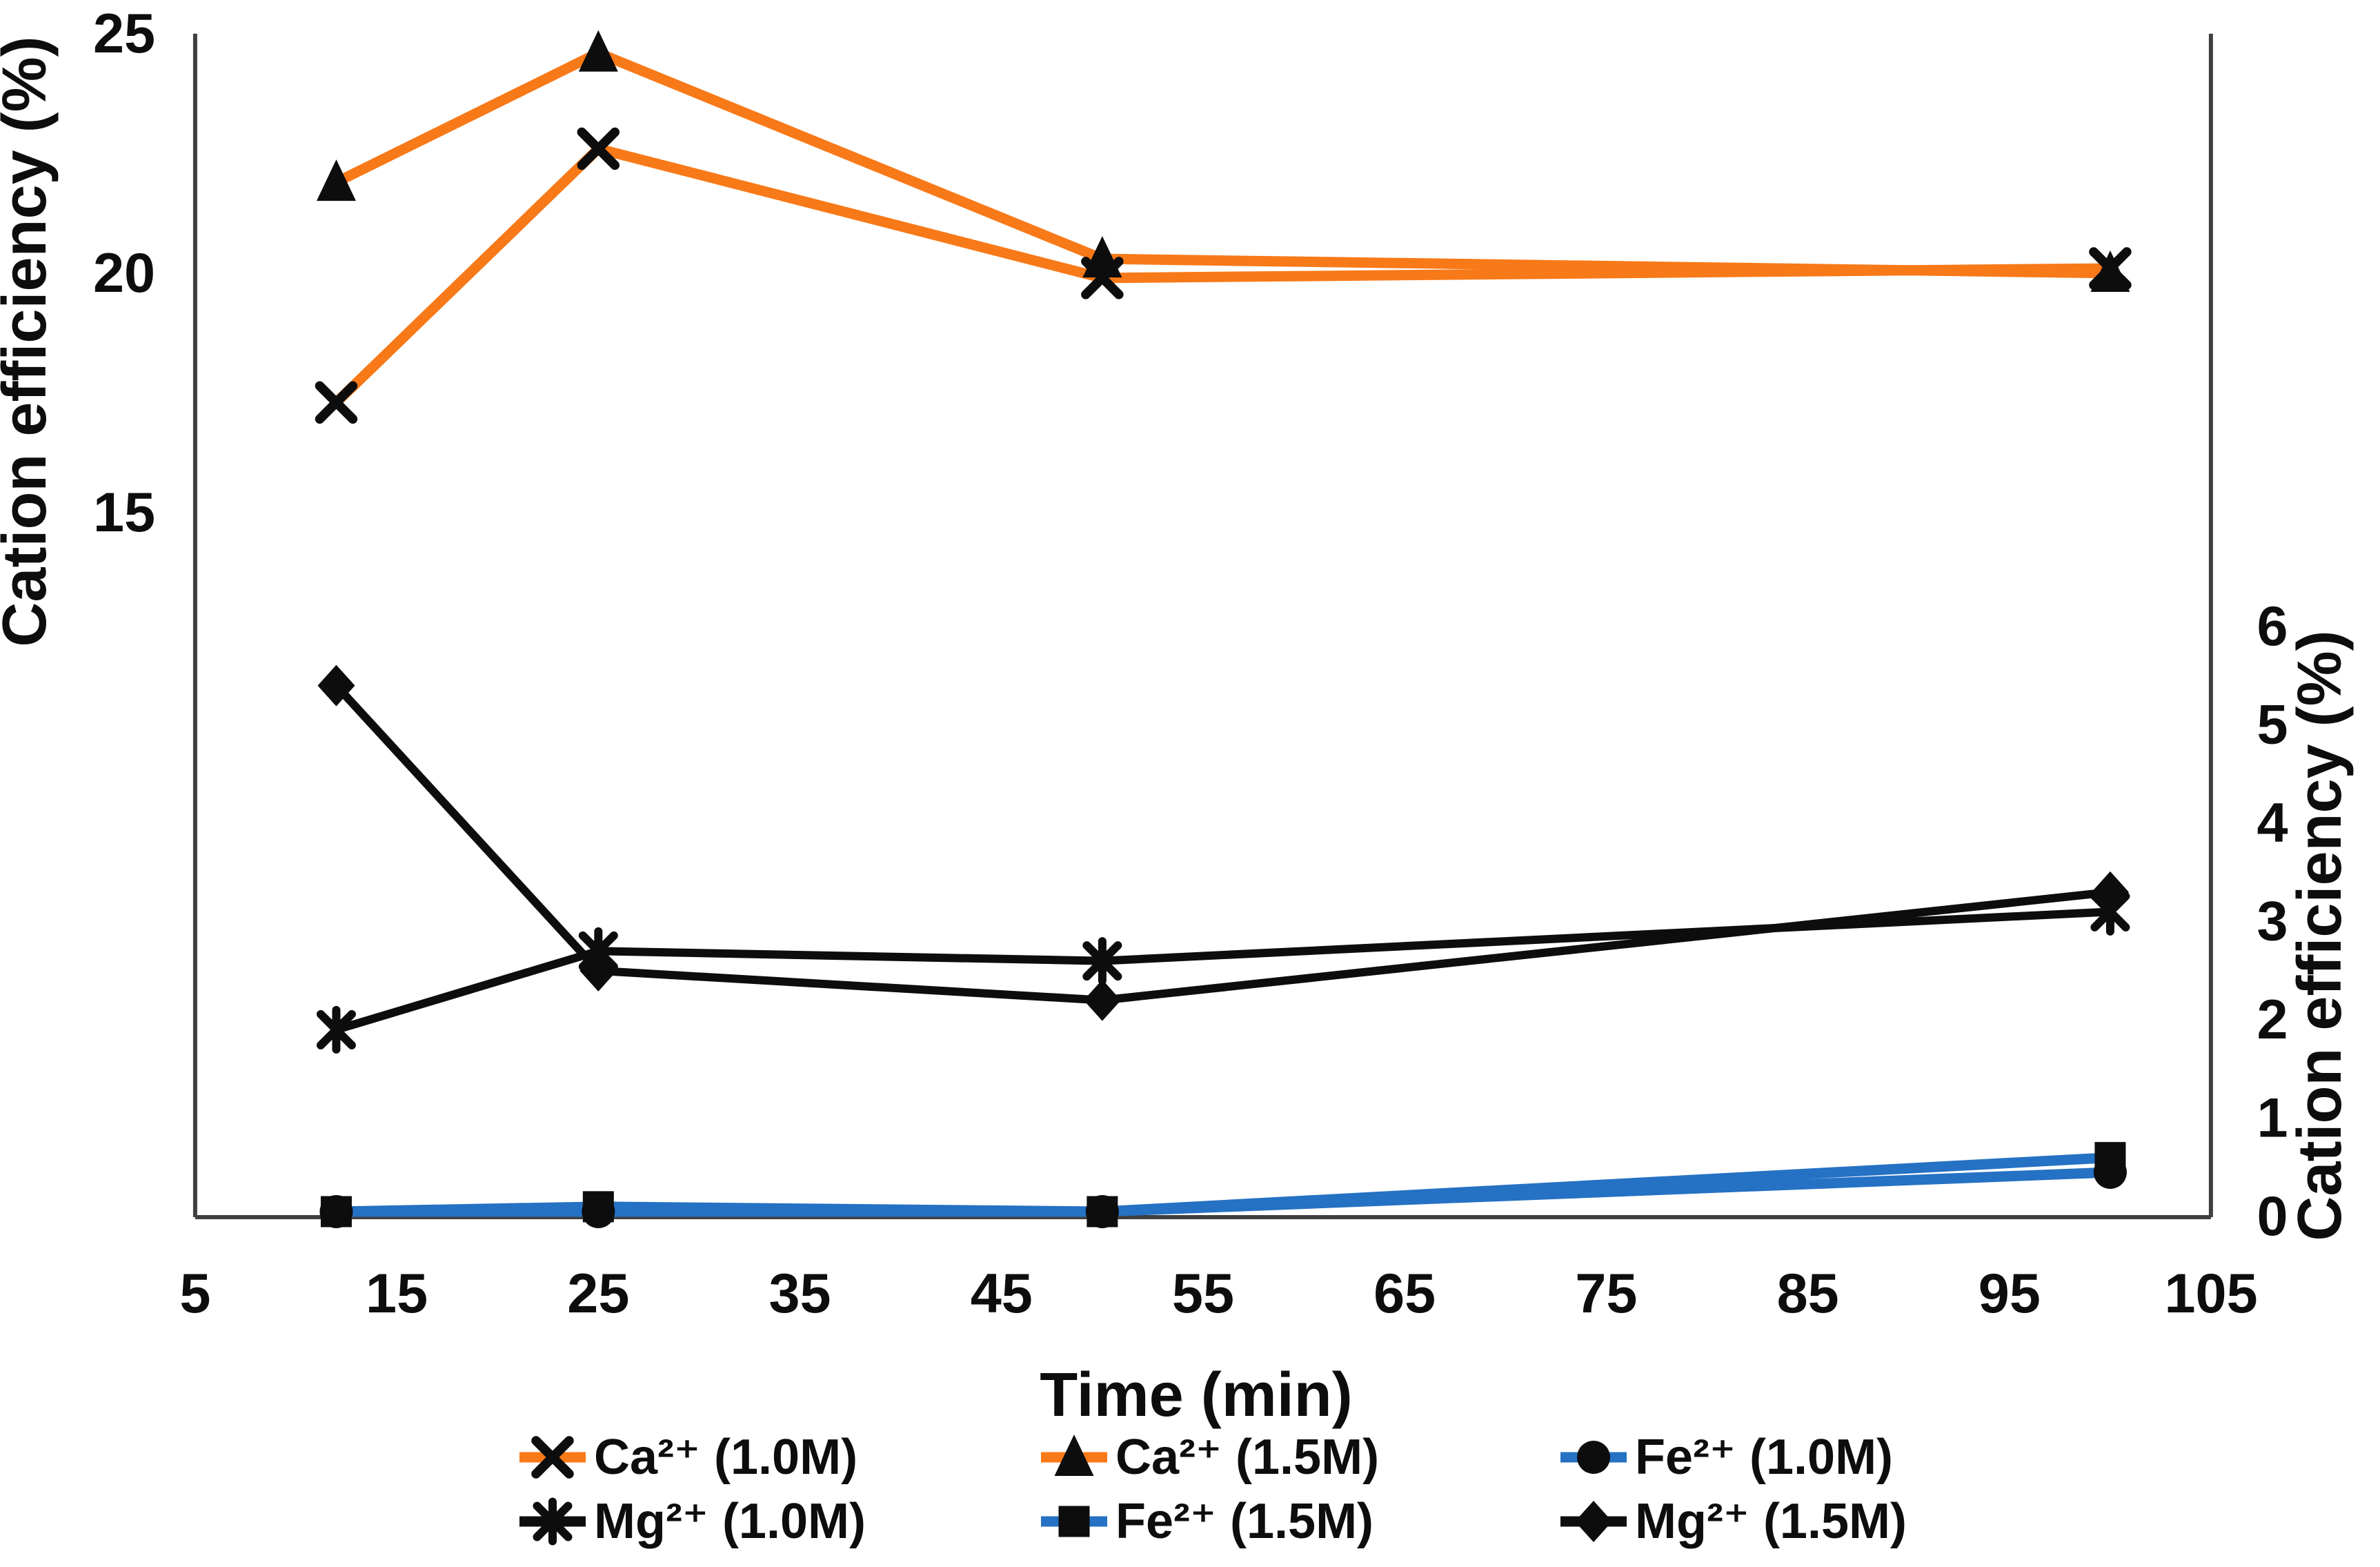 The image size is (2380, 1567). What do you see at coordinates (2272, 626) in the screenshot?
I see `right-axis-tick-label: 6` at bounding box center [2272, 626].